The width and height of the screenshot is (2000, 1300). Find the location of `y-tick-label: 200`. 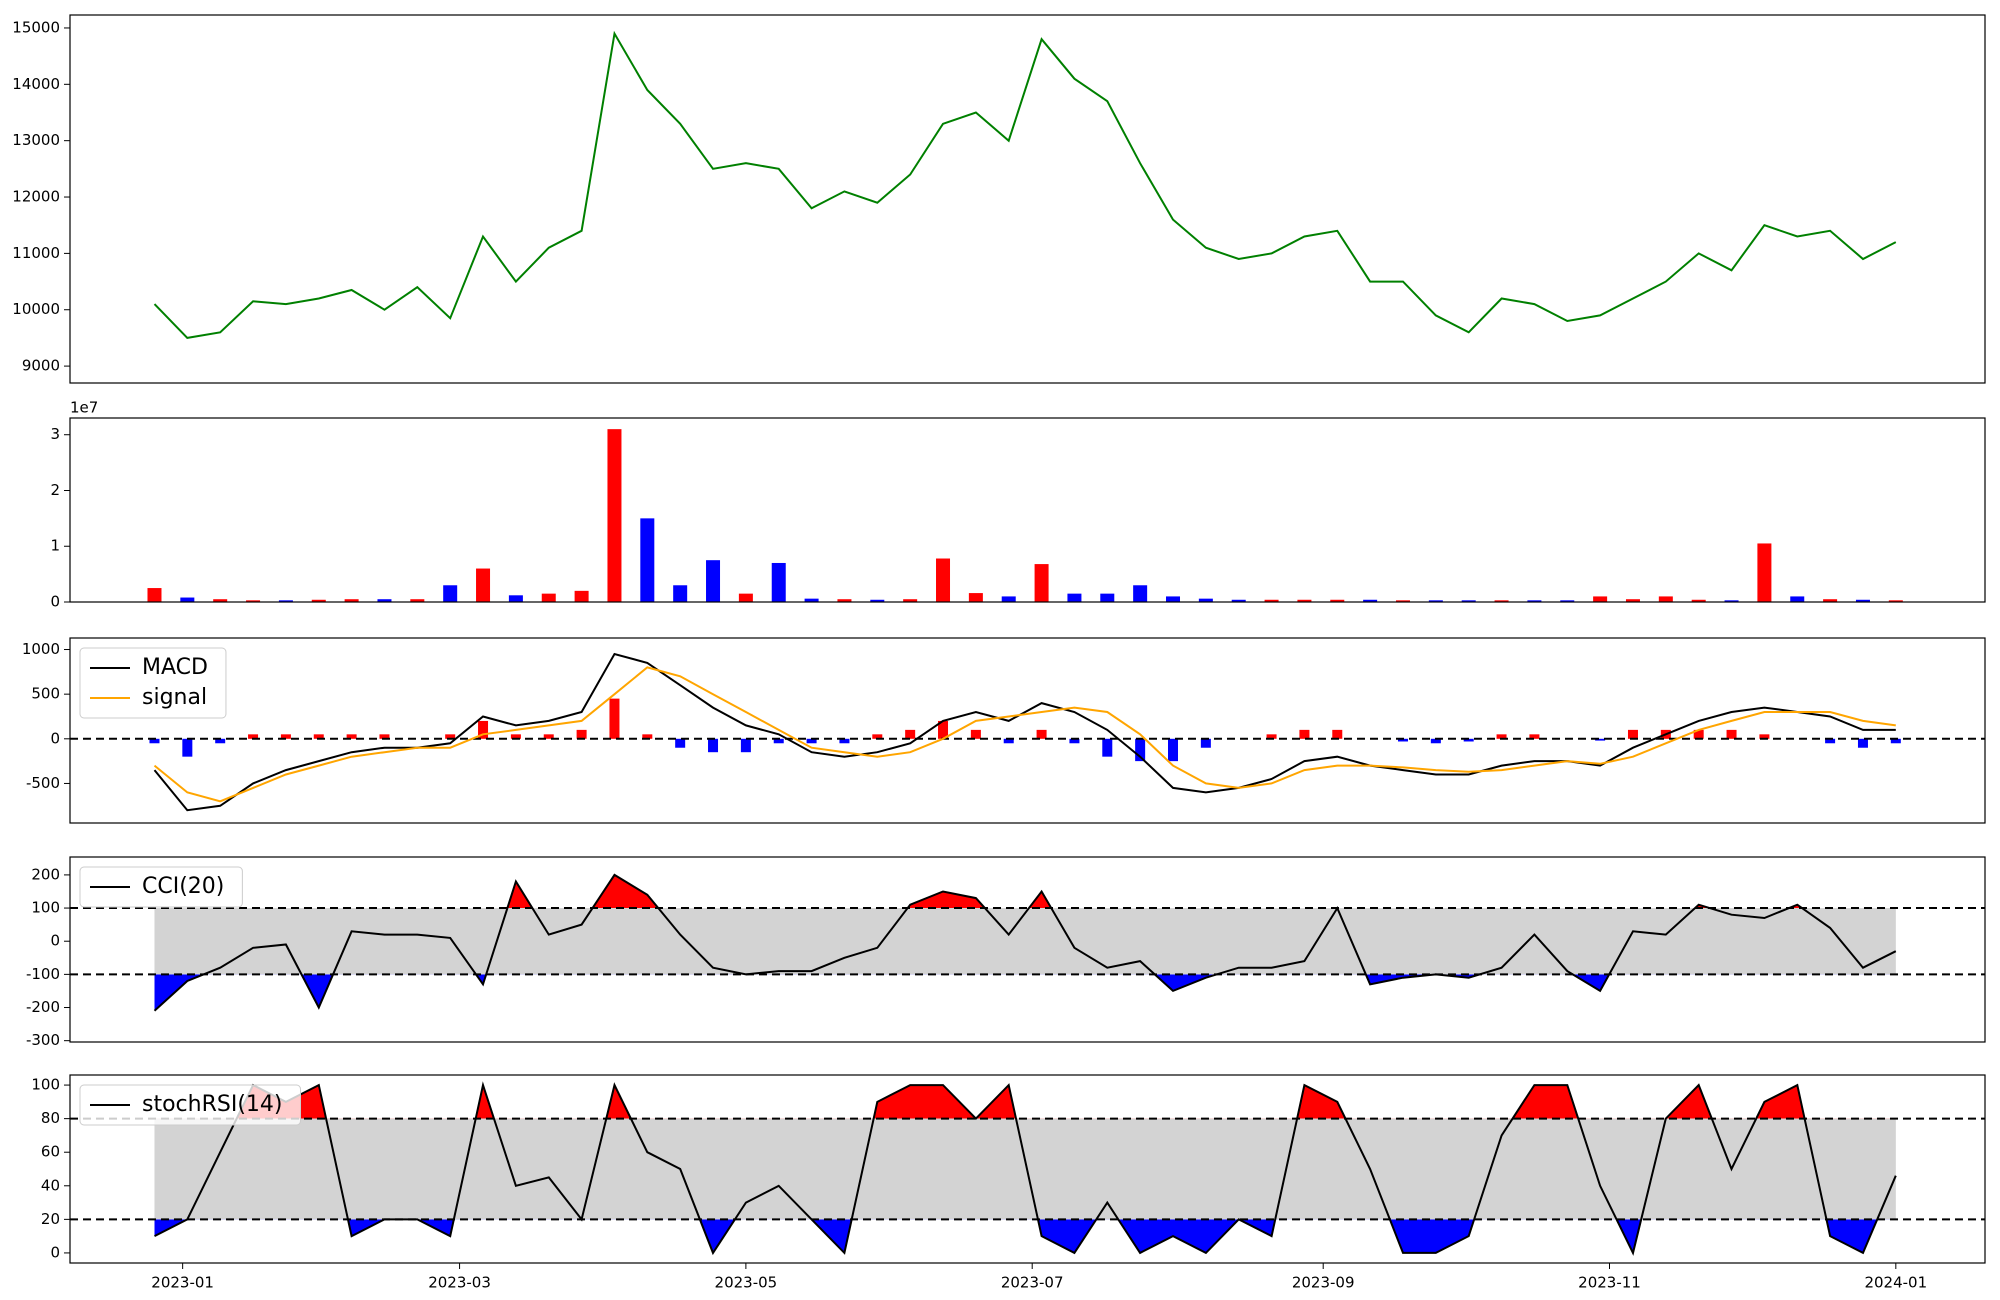

y-tick-label: 200 is located at coordinates (45, 874).